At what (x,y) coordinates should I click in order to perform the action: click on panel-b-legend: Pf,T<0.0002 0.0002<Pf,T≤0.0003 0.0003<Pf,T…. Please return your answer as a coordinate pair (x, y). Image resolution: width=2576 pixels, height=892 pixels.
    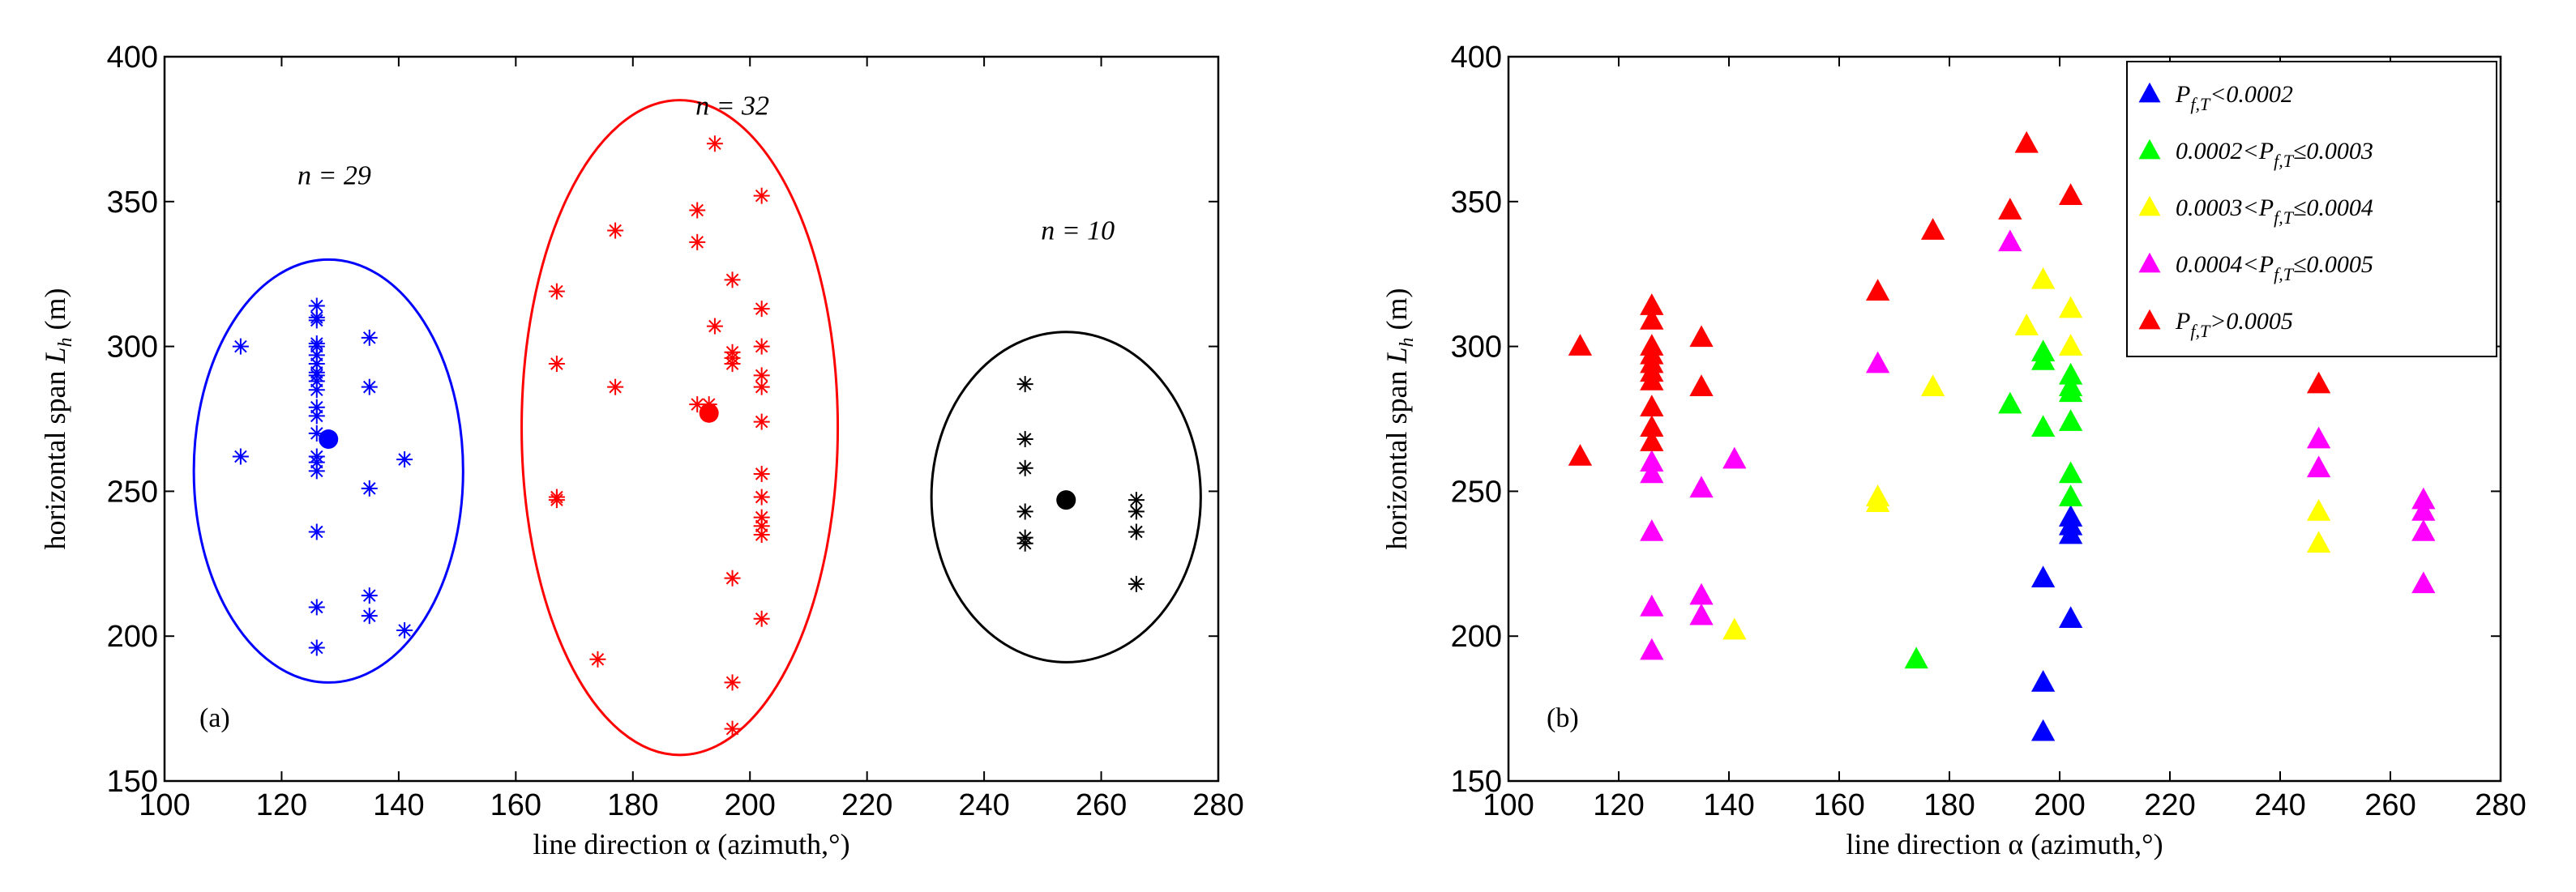
    Looking at the image, I should click on (2311, 209).